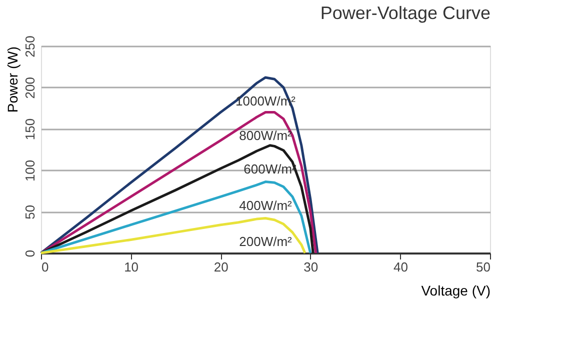 Image resolution: width=585 pixels, height=348 pixels. Describe the element at coordinates (12, 79) in the screenshot. I see `y-axis-title: Power (W)` at that location.